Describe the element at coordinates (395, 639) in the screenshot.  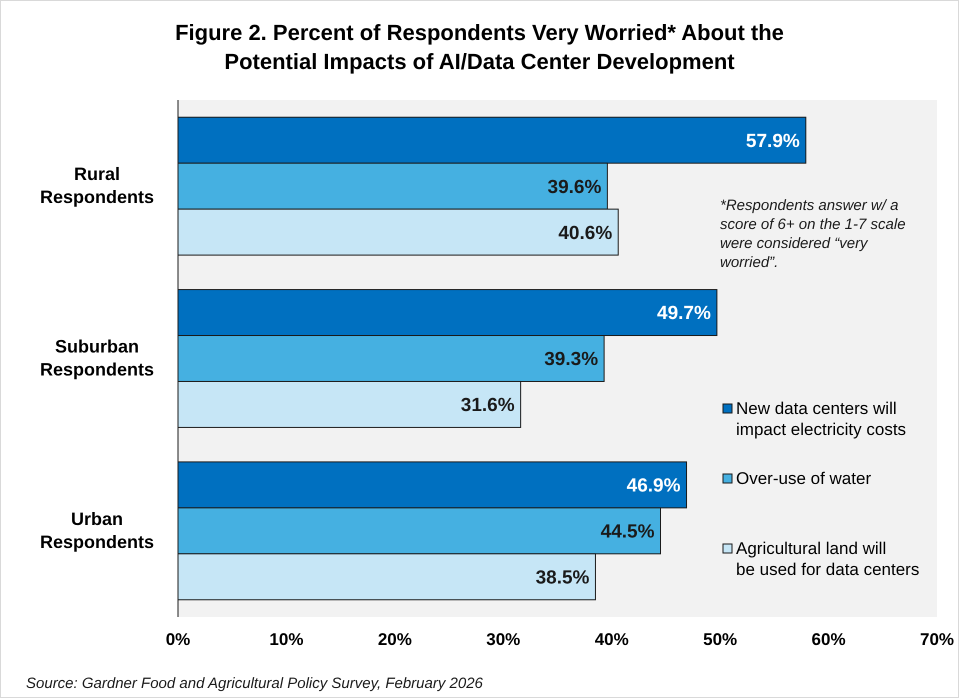
I see `x-tick-label: 20%` at that location.